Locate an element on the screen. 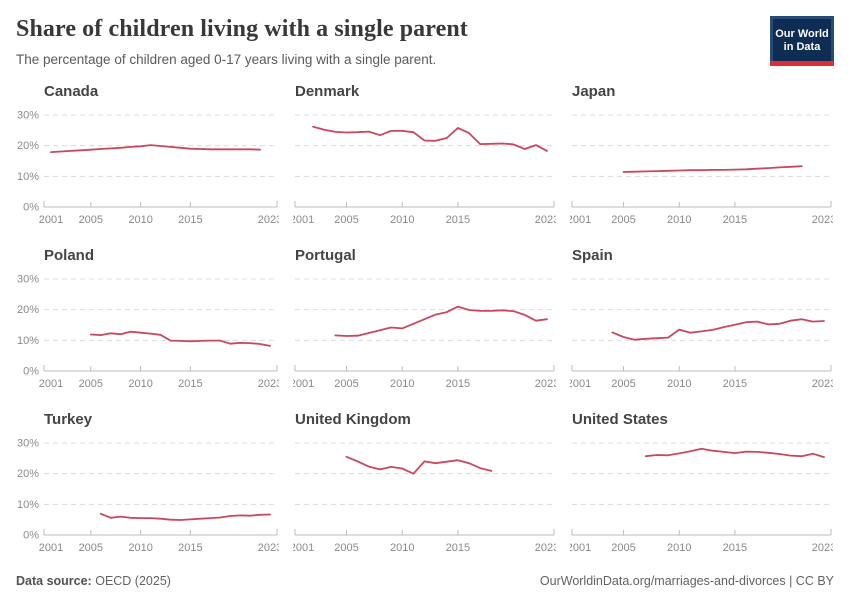  line-chart-turkey: 0% 10% 20% 30% 2001 2005 2010 2015 2023 is located at coordinates (149, 496).